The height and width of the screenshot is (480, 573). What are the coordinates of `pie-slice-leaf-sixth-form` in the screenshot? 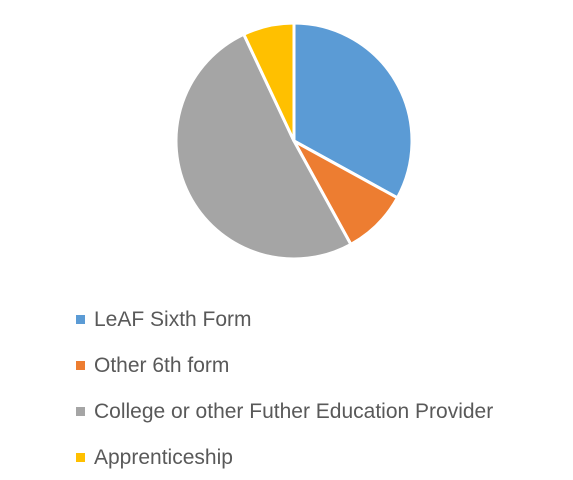 It's located at (353, 110).